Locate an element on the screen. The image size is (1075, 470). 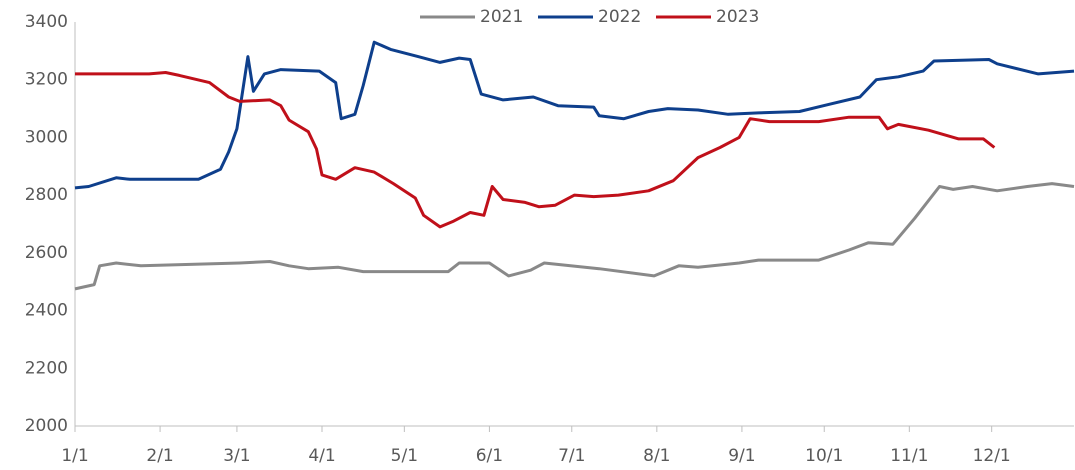
x-tick-label: 6/1 is located at coordinates (489, 456).